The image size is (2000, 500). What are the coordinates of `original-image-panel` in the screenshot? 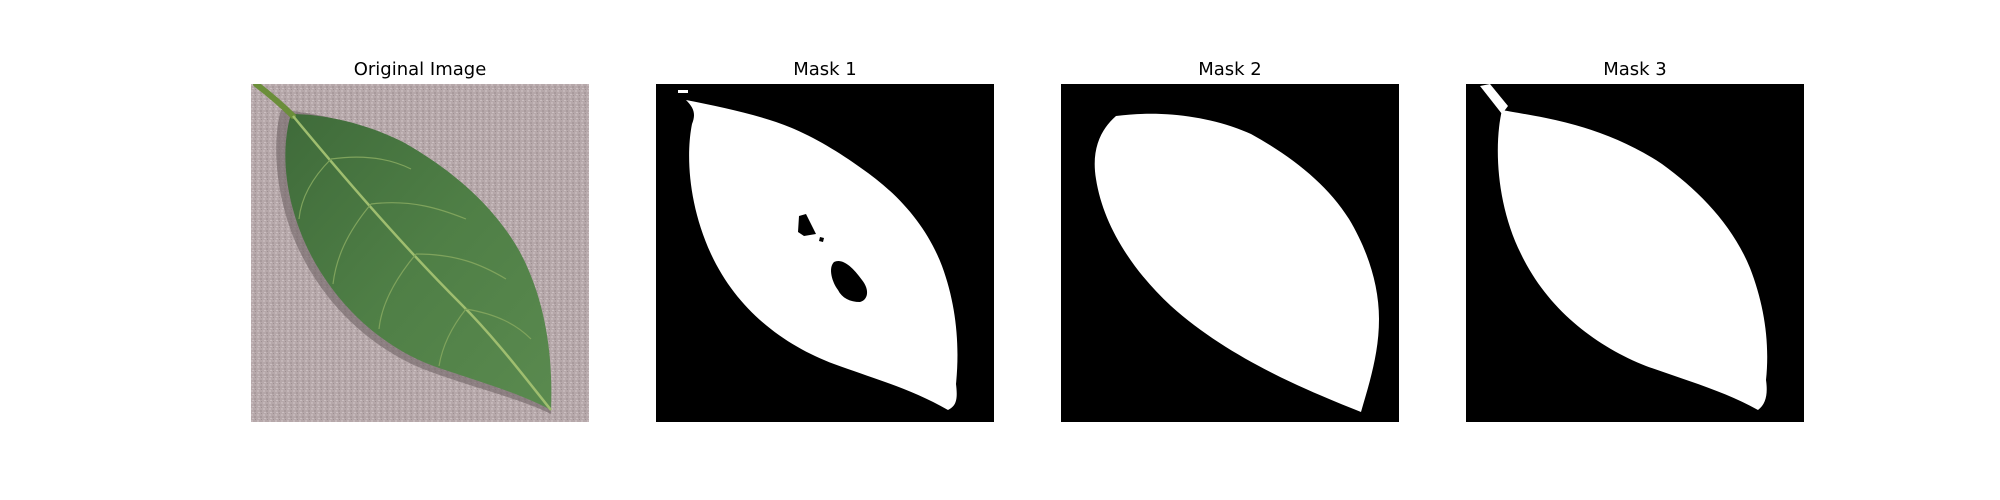 It's located at (420, 253).